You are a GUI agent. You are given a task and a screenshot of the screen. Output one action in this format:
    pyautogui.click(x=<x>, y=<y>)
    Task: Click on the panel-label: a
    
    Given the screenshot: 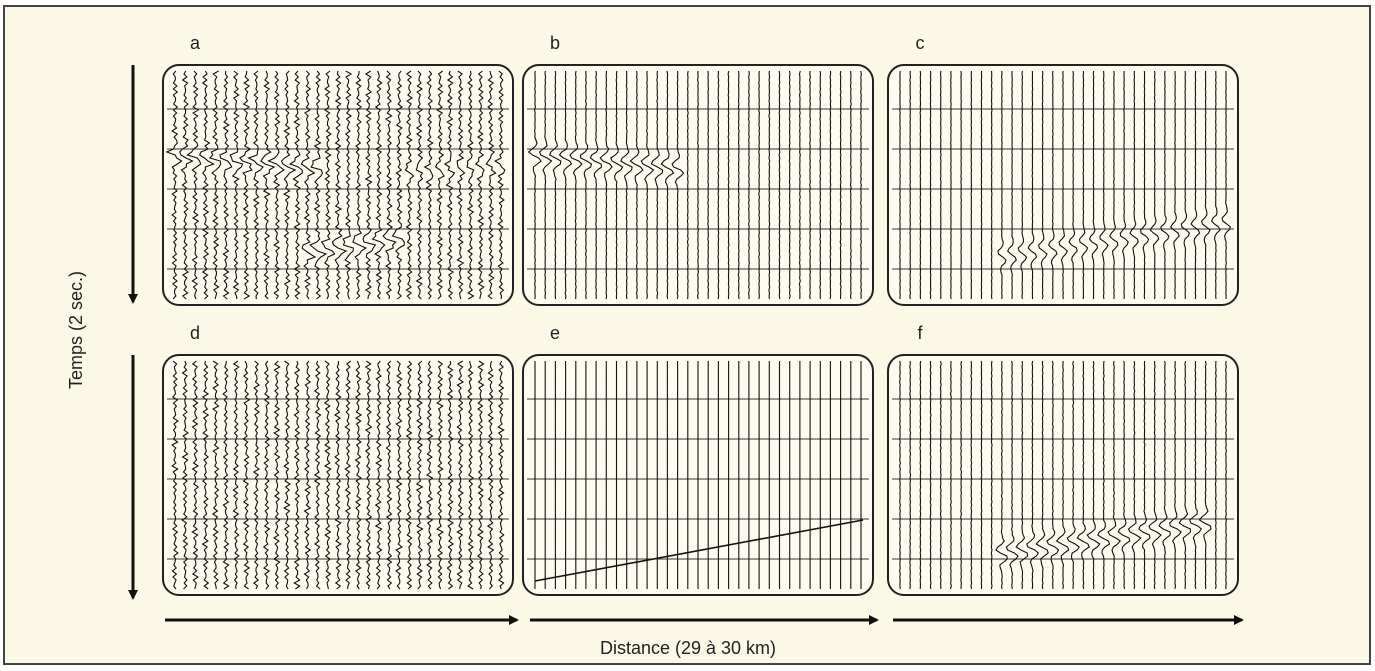 What is the action you would take?
    pyautogui.click(x=195, y=43)
    